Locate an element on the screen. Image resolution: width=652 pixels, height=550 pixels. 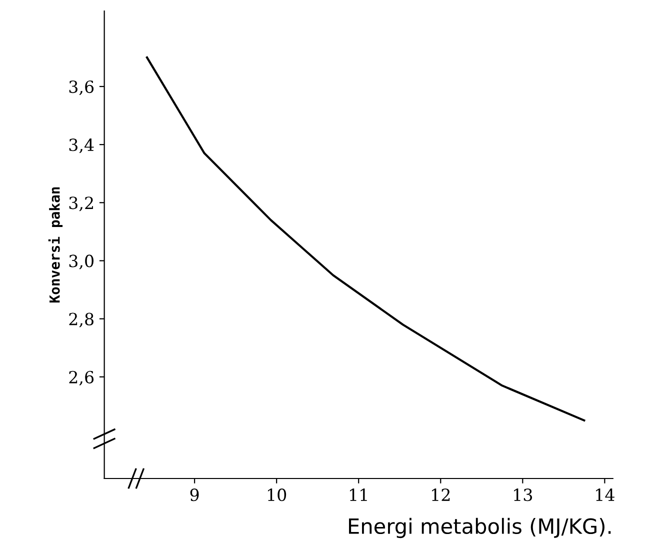
y-tick-label: 3,4 is located at coordinates (81, 146).